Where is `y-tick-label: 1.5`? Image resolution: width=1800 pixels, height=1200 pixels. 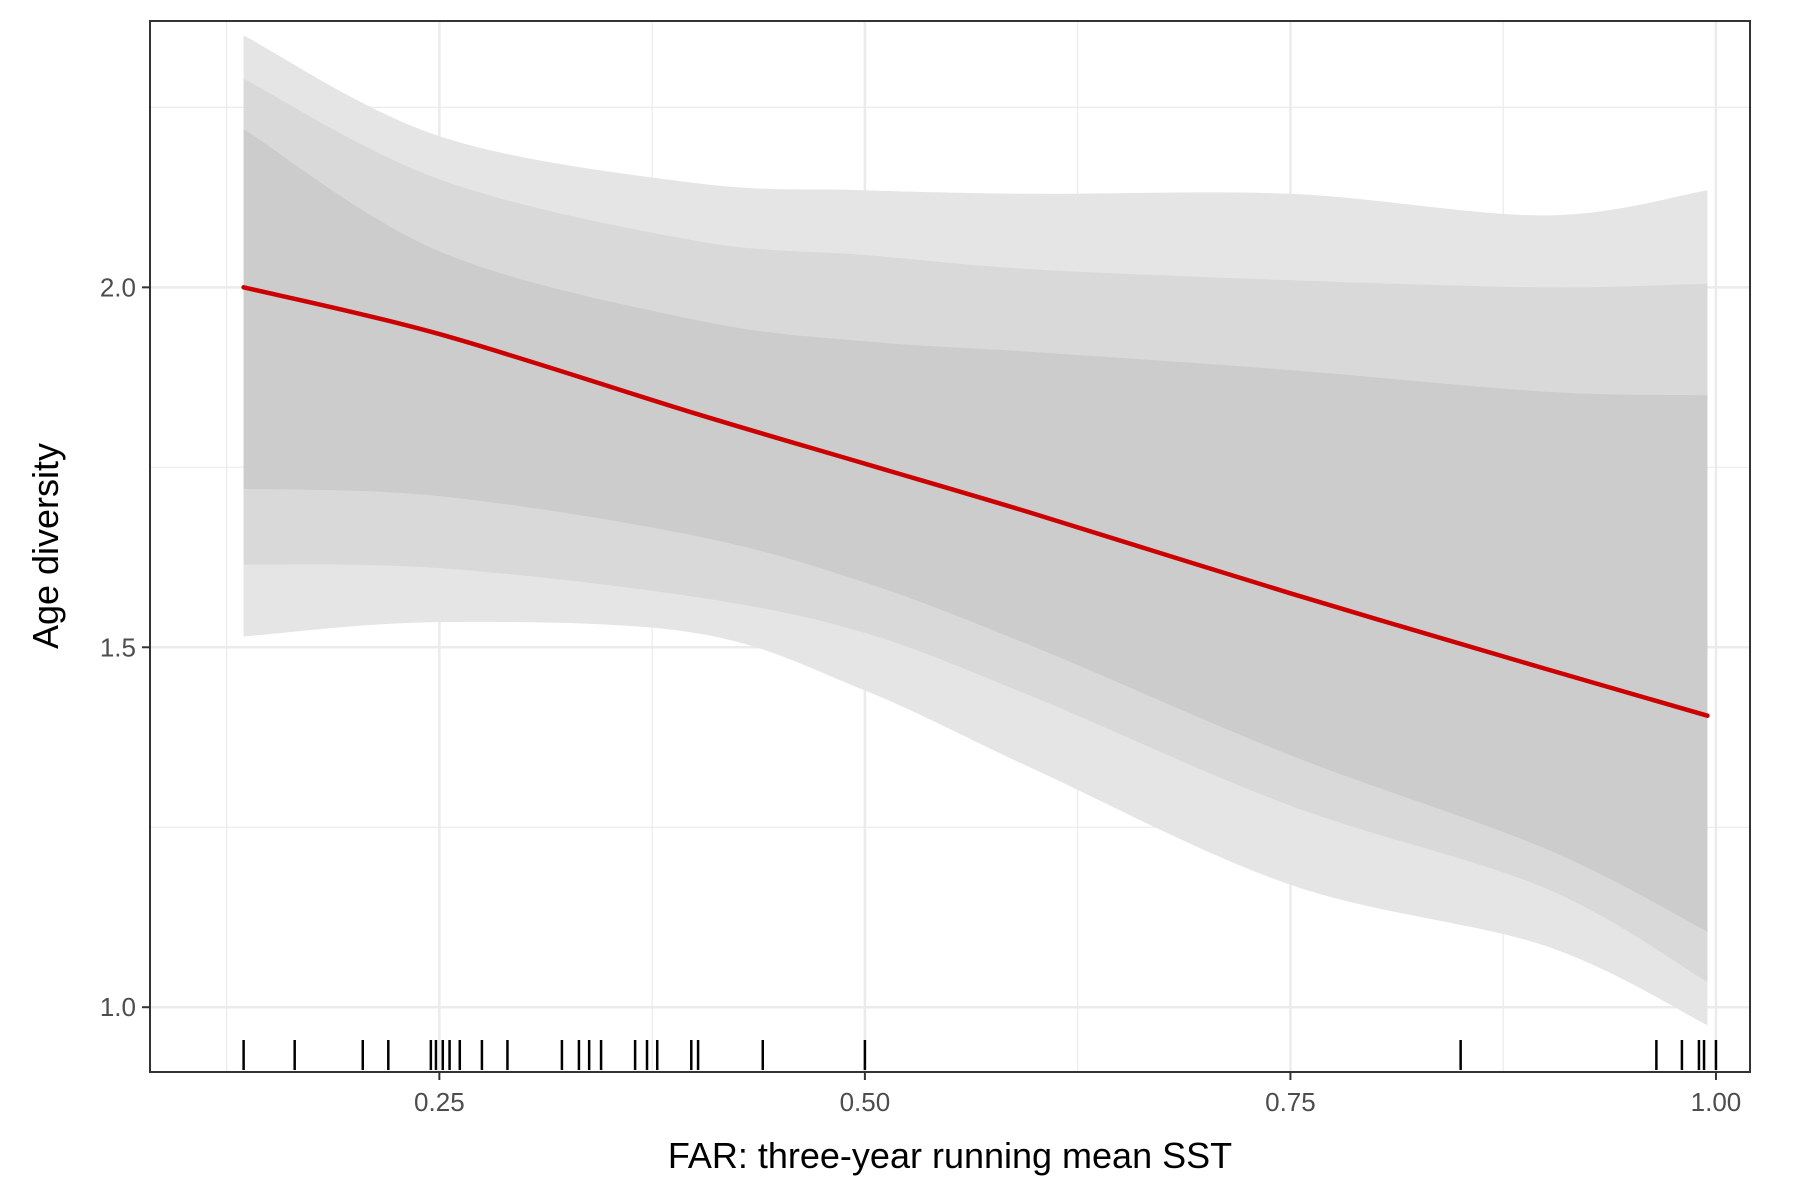
y-tick-label: 1.5 is located at coordinates (118, 647).